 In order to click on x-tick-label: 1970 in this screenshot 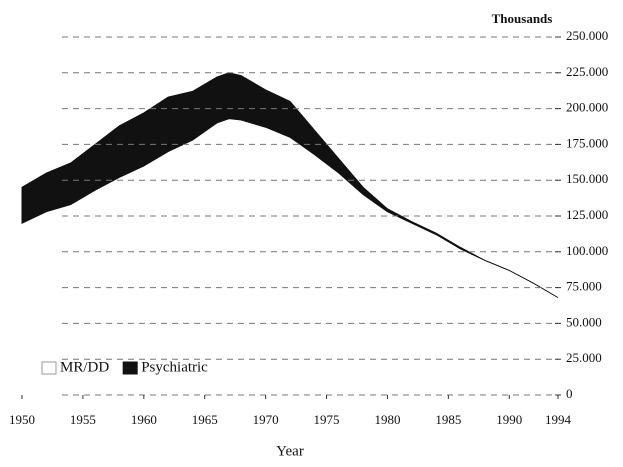, I will do `click(266, 419)`.